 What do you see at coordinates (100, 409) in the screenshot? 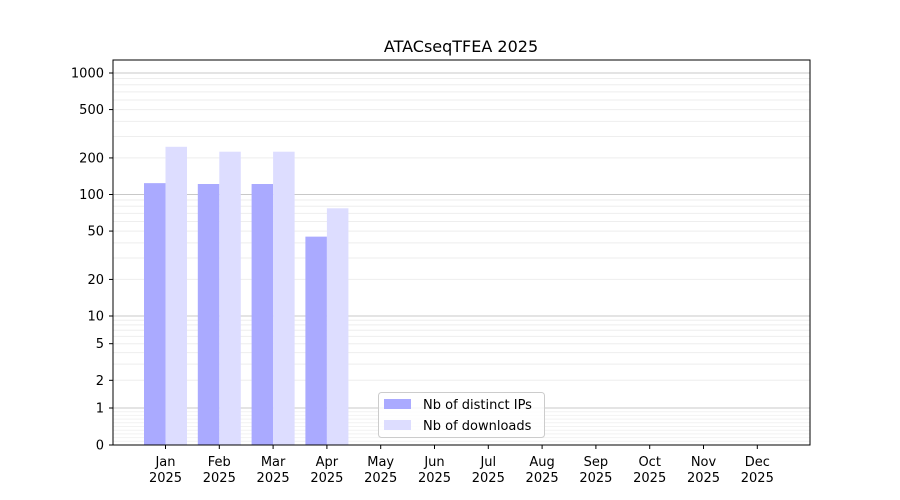
I see `y-tick-label: 1` at bounding box center [100, 409].